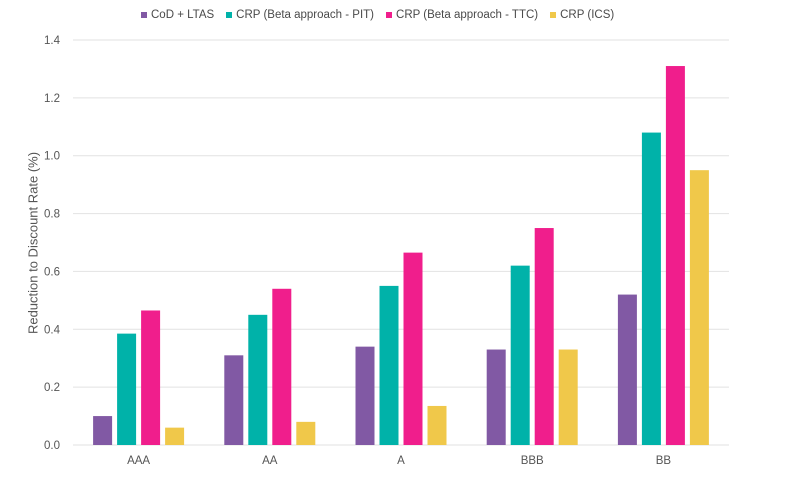 This screenshot has width=802, height=482. What do you see at coordinates (52, 99) in the screenshot?
I see `y-tick-label: 1.2` at bounding box center [52, 99].